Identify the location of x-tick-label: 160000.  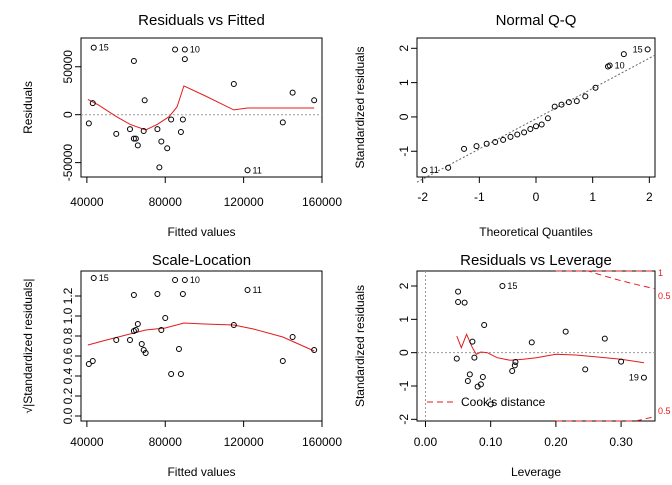
(322, 442).